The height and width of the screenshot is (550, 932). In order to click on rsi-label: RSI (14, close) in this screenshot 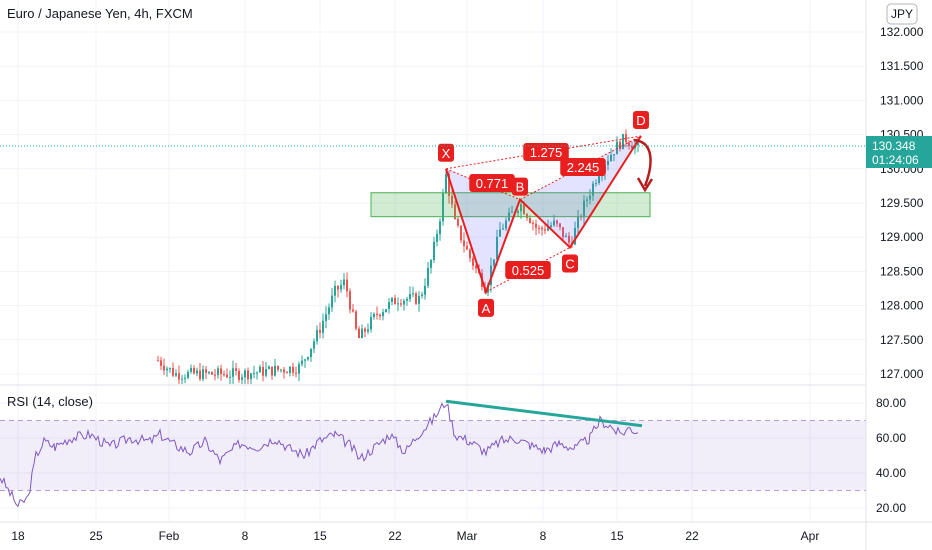, I will do `click(50, 401)`.